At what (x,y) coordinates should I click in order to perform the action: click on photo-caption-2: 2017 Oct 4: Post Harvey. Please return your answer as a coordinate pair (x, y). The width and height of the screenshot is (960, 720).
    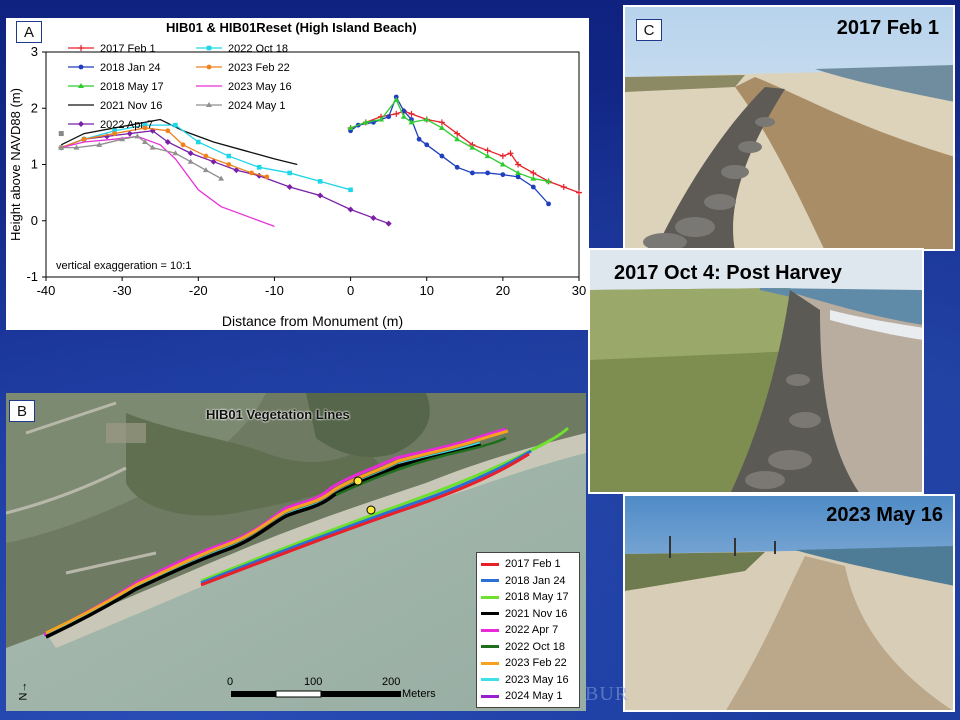
    Looking at the image, I should click on (728, 273).